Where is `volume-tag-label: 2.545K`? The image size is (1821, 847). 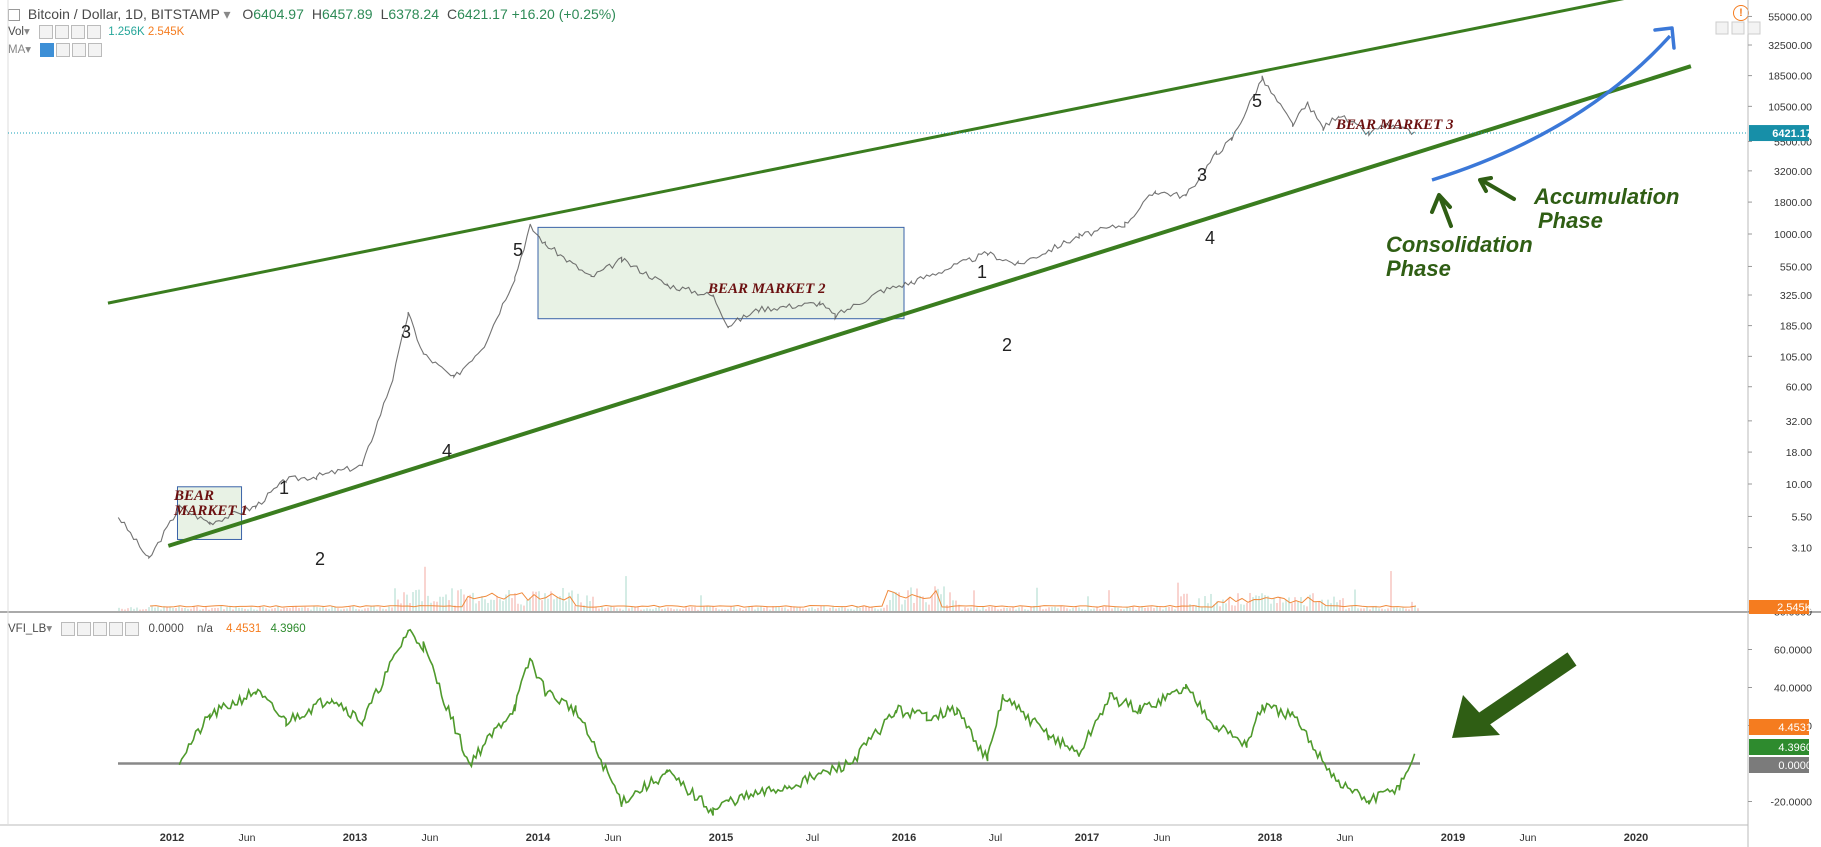 volume-tag-label: 2.545K is located at coordinates (1795, 608).